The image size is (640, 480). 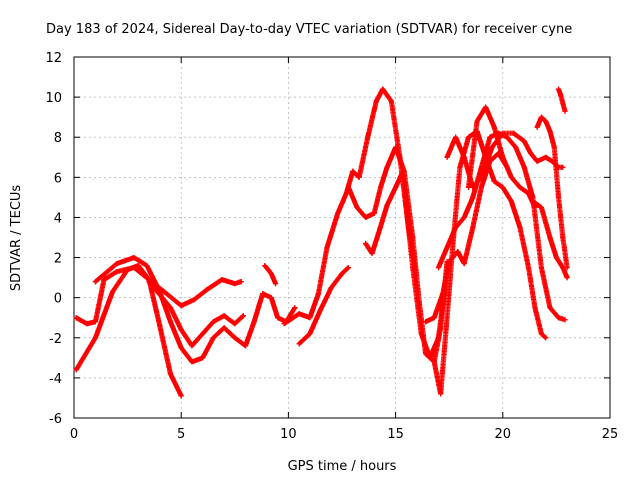 What do you see at coordinates (196, 314) in the screenshot?
I see `series-sat4` at bounding box center [196, 314].